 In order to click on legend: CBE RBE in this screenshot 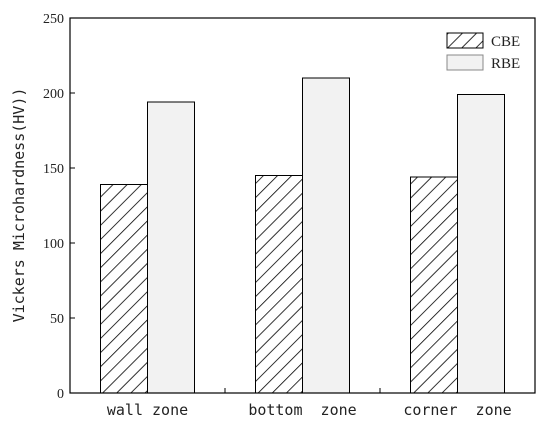, I will do `click(483, 52)`.